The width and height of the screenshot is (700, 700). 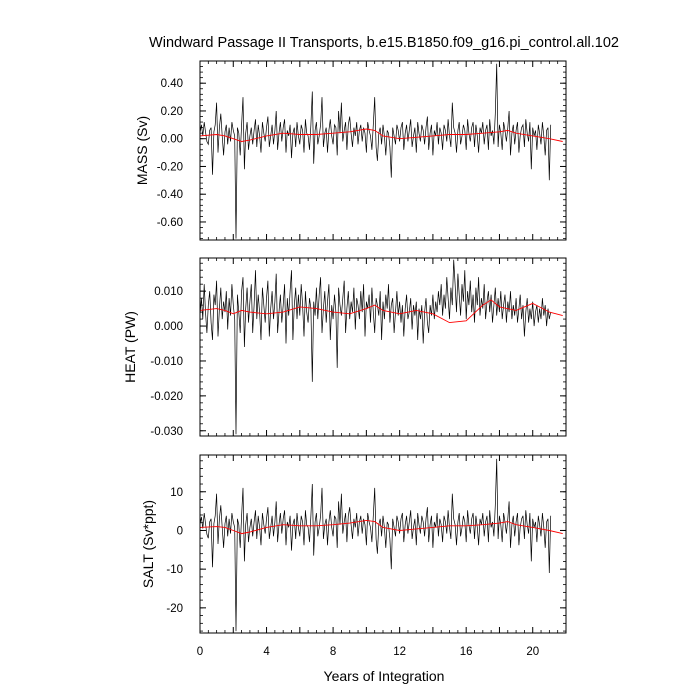 I want to click on heat-plot-area, so click(x=381, y=347).